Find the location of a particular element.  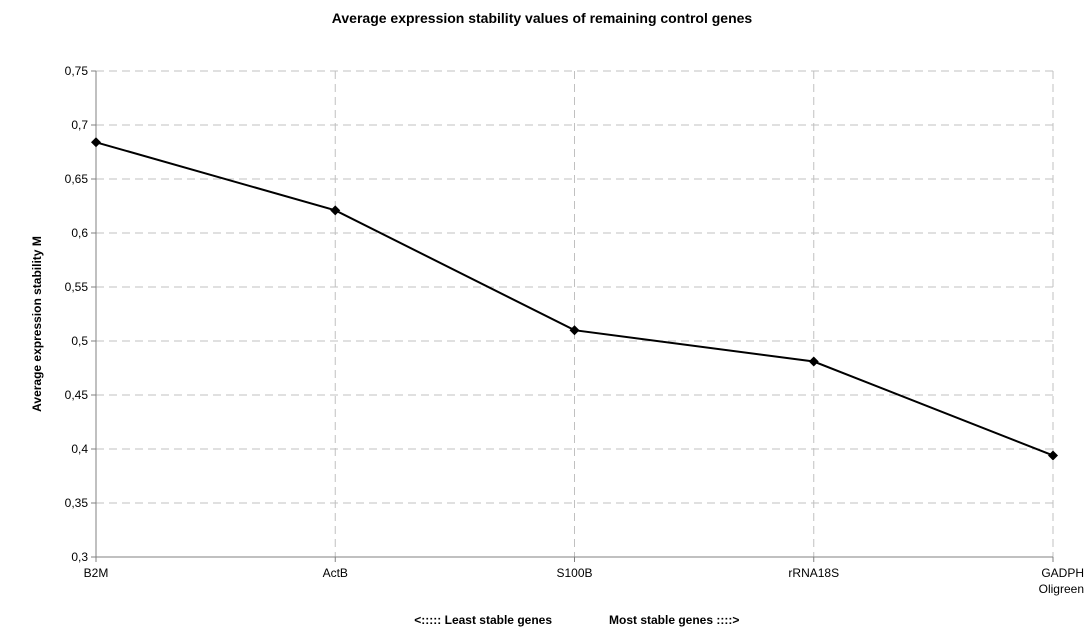

y-tick-label: 0,7 is located at coordinates (79, 125).